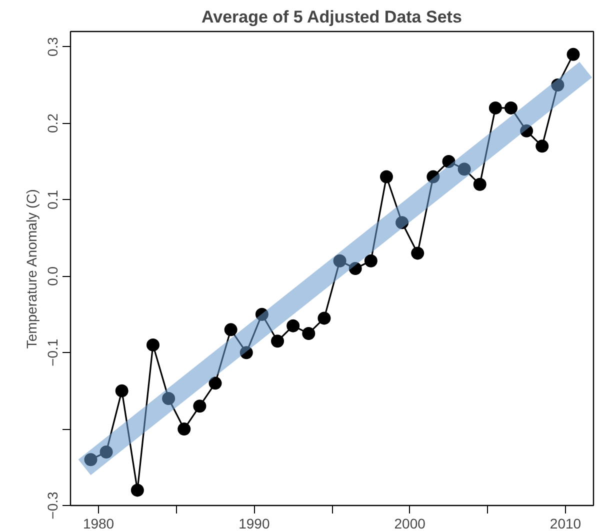  Describe the element at coordinates (52, 352) in the screenshot. I see `y-tick-label: −0.1` at that location.